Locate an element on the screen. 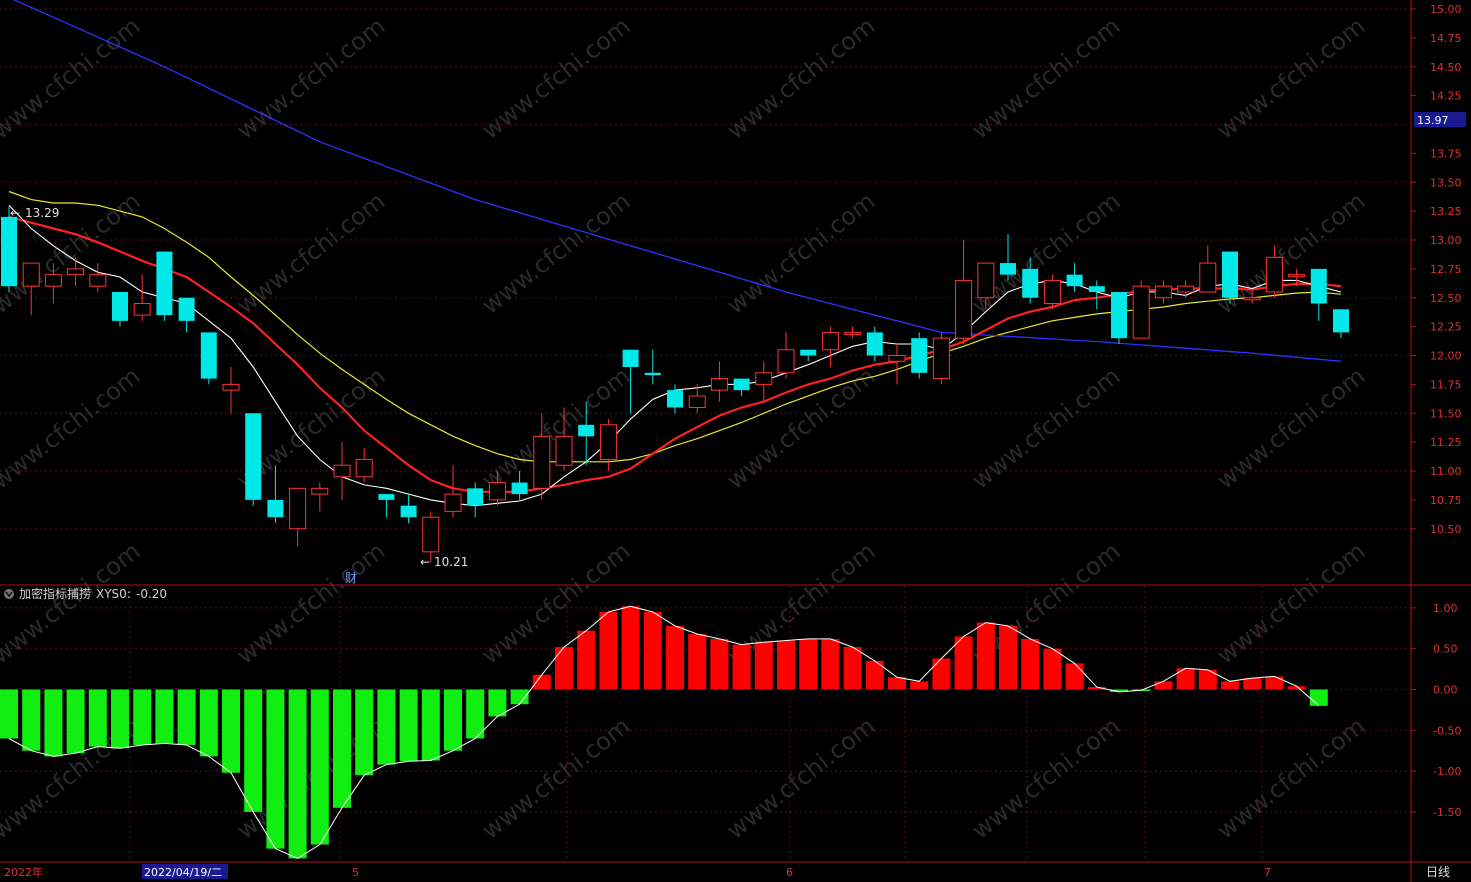 The height and width of the screenshot is (882, 1471). period-label: 日线 is located at coordinates (1438, 872).